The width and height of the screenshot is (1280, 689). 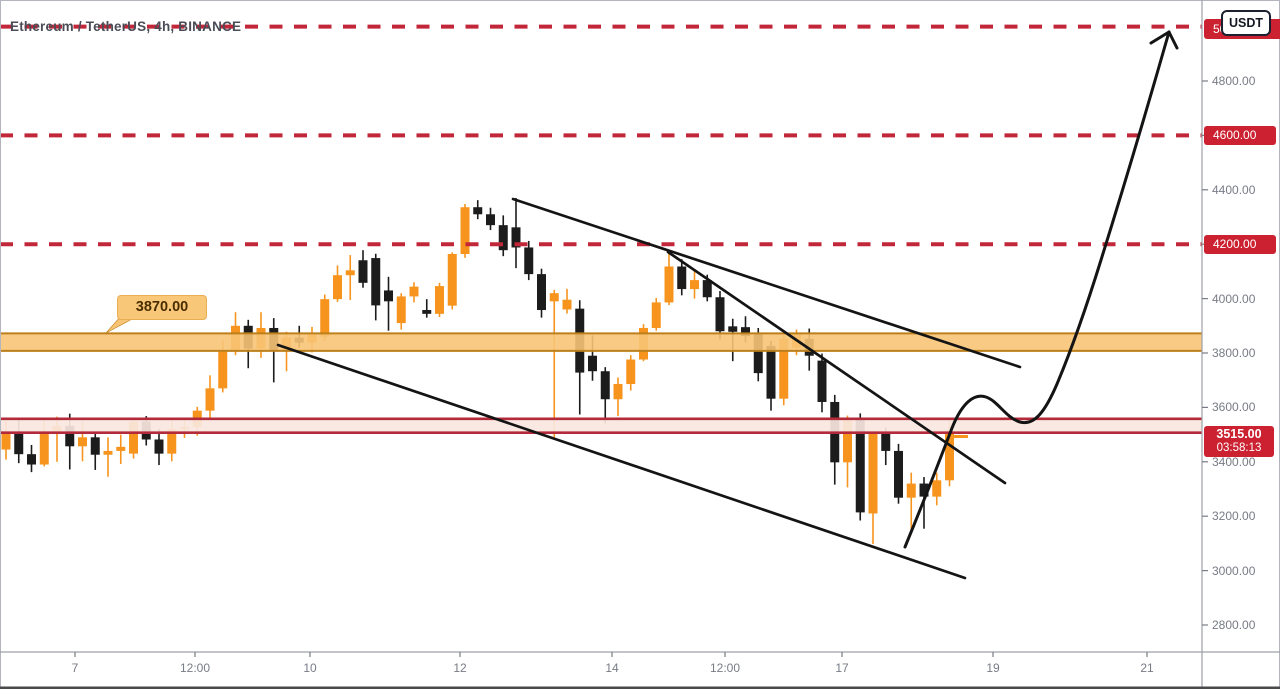 I want to click on x-tick-label-10: 10, so click(x=310, y=668).